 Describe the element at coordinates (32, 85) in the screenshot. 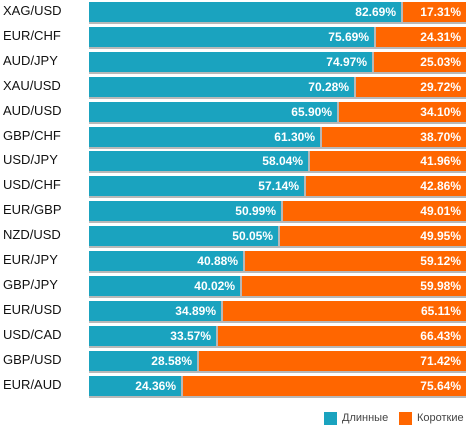

I see `category-label: XAU/USD` at that location.